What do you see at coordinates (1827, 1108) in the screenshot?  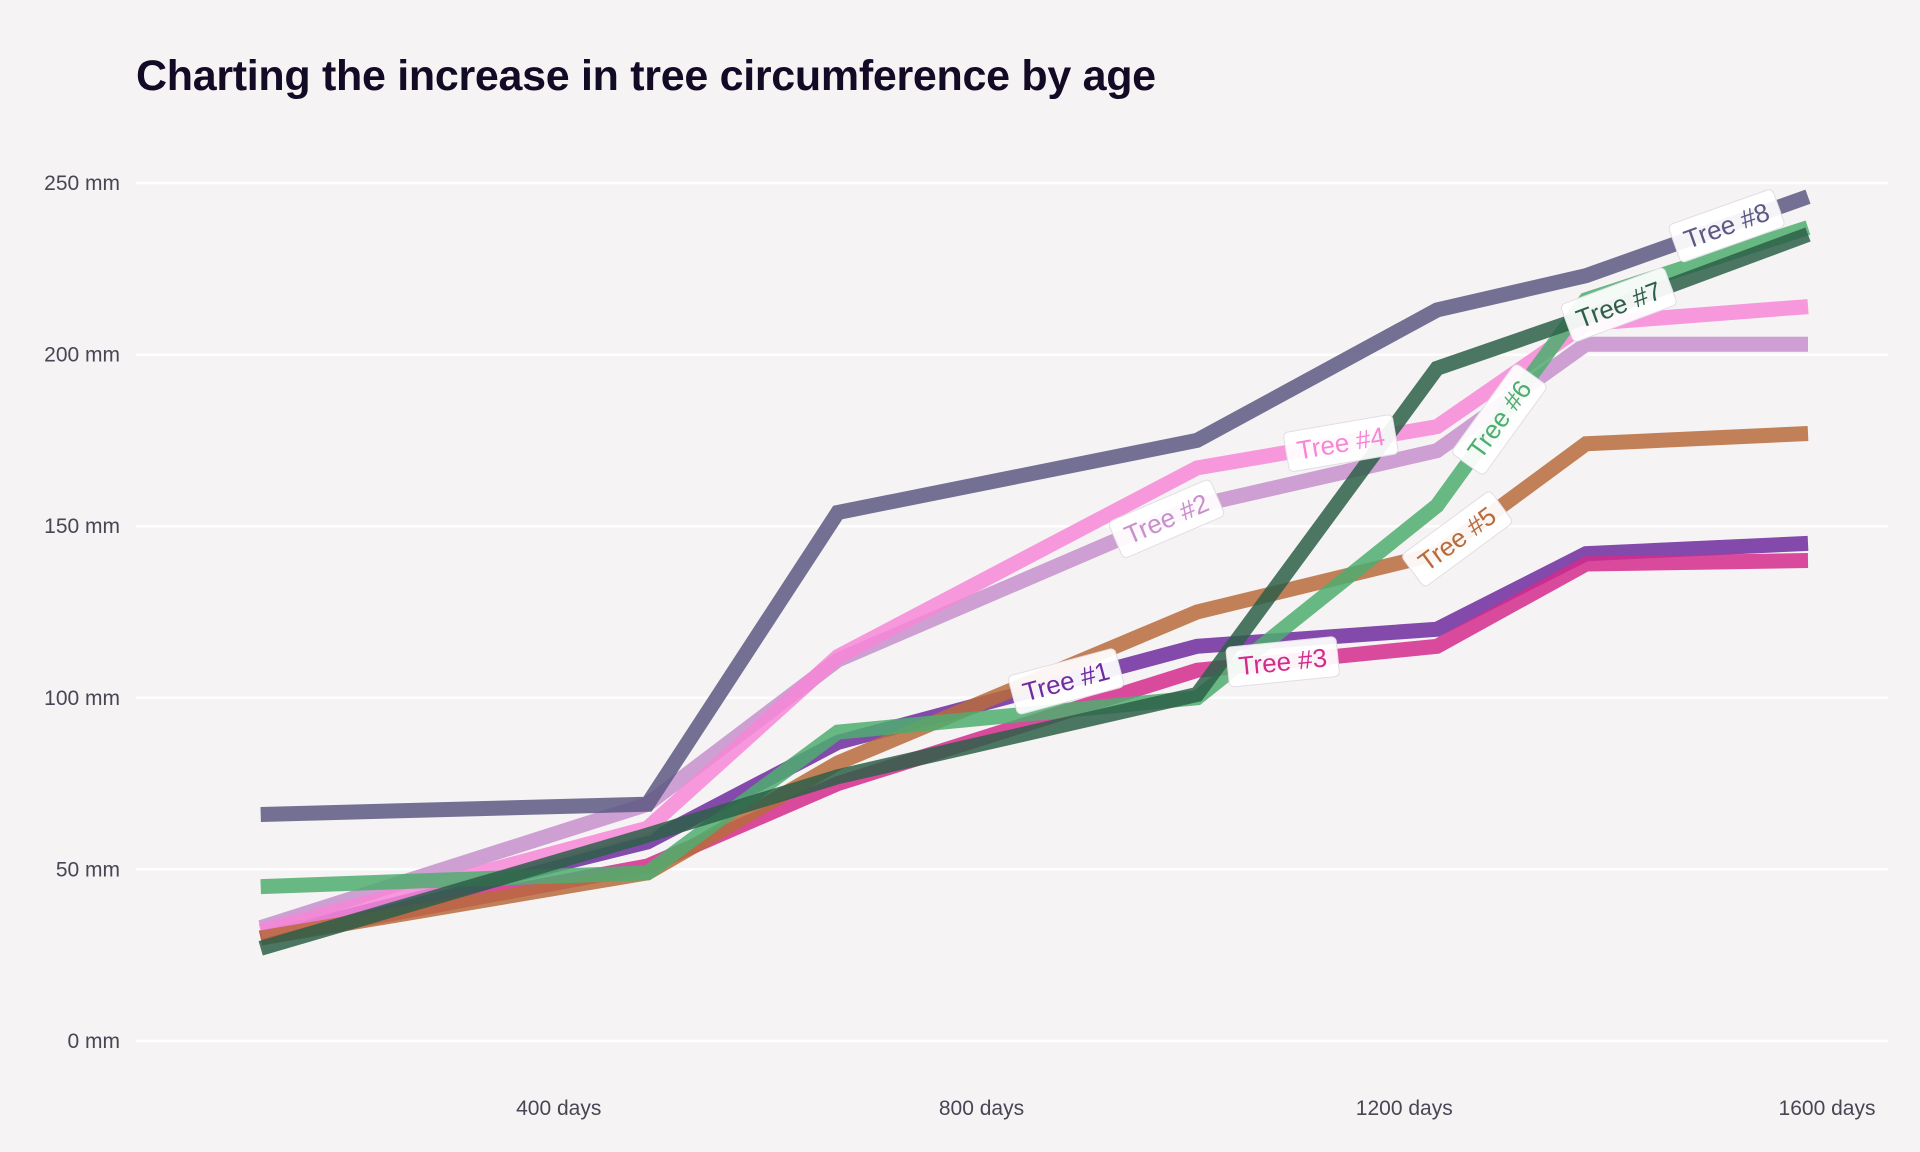 I see `x-tick-label: 1600 days` at bounding box center [1827, 1108].